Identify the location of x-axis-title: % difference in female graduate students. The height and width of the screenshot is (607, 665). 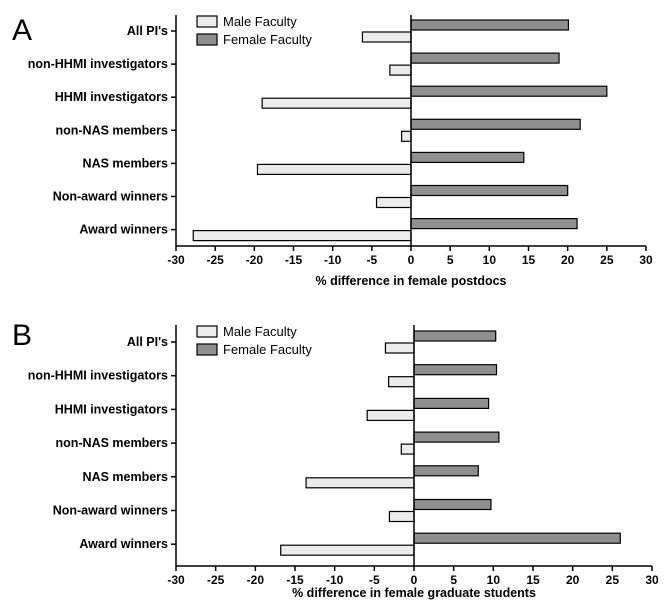
(414, 593).